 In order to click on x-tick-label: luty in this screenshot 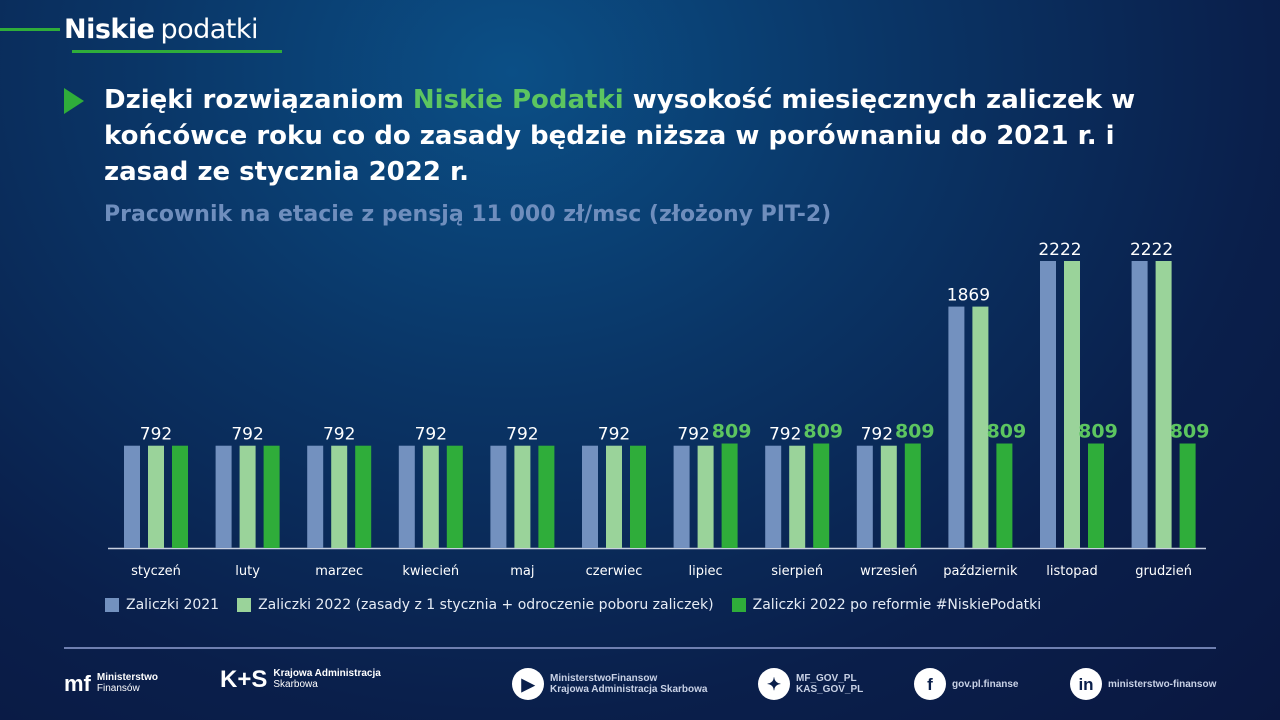, I will do `click(247, 571)`.